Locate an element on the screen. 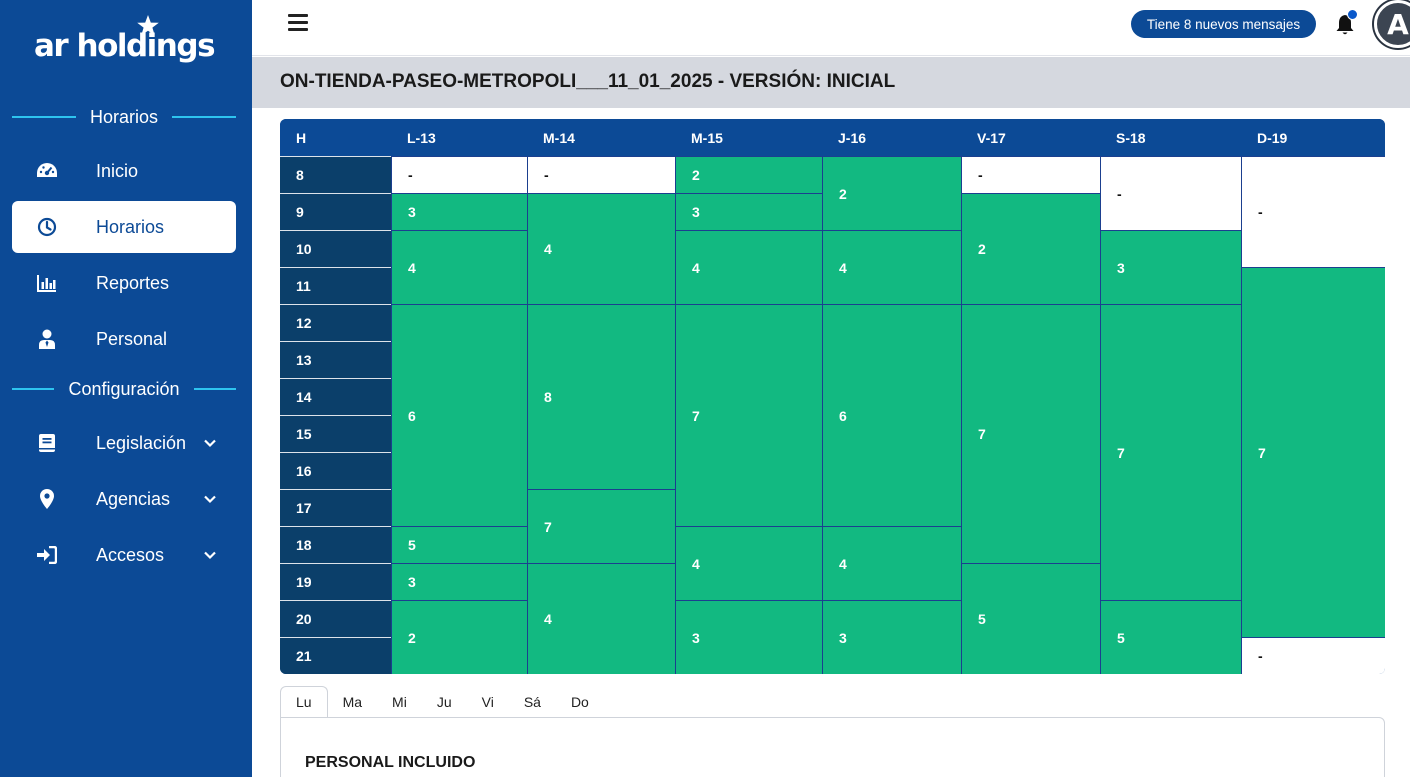 This screenshot has height=777, width=1410. top-bar: Tiene 8 nuevos mensajes A is located at coordinates (831, 28).